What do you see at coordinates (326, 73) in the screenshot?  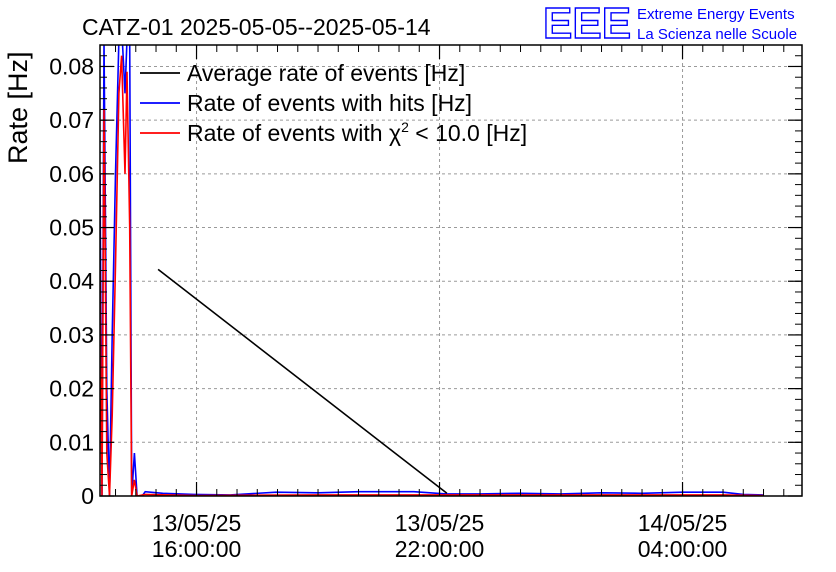 I see `legend-entry: Average rate of events [Hz]` at bounding box center [326, 73].